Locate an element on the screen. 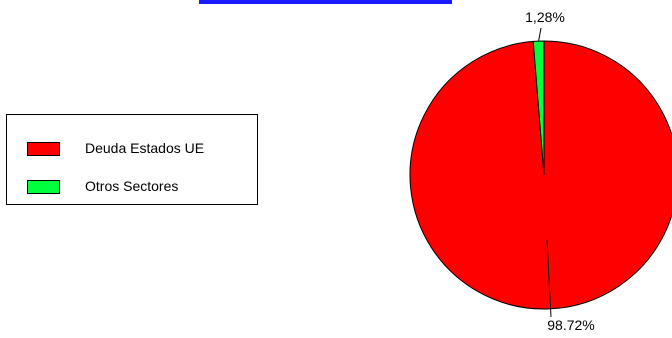 This screenshot has height=338, width=672. data-label-deuda: 98.72% is located at coordinates (570, 325).